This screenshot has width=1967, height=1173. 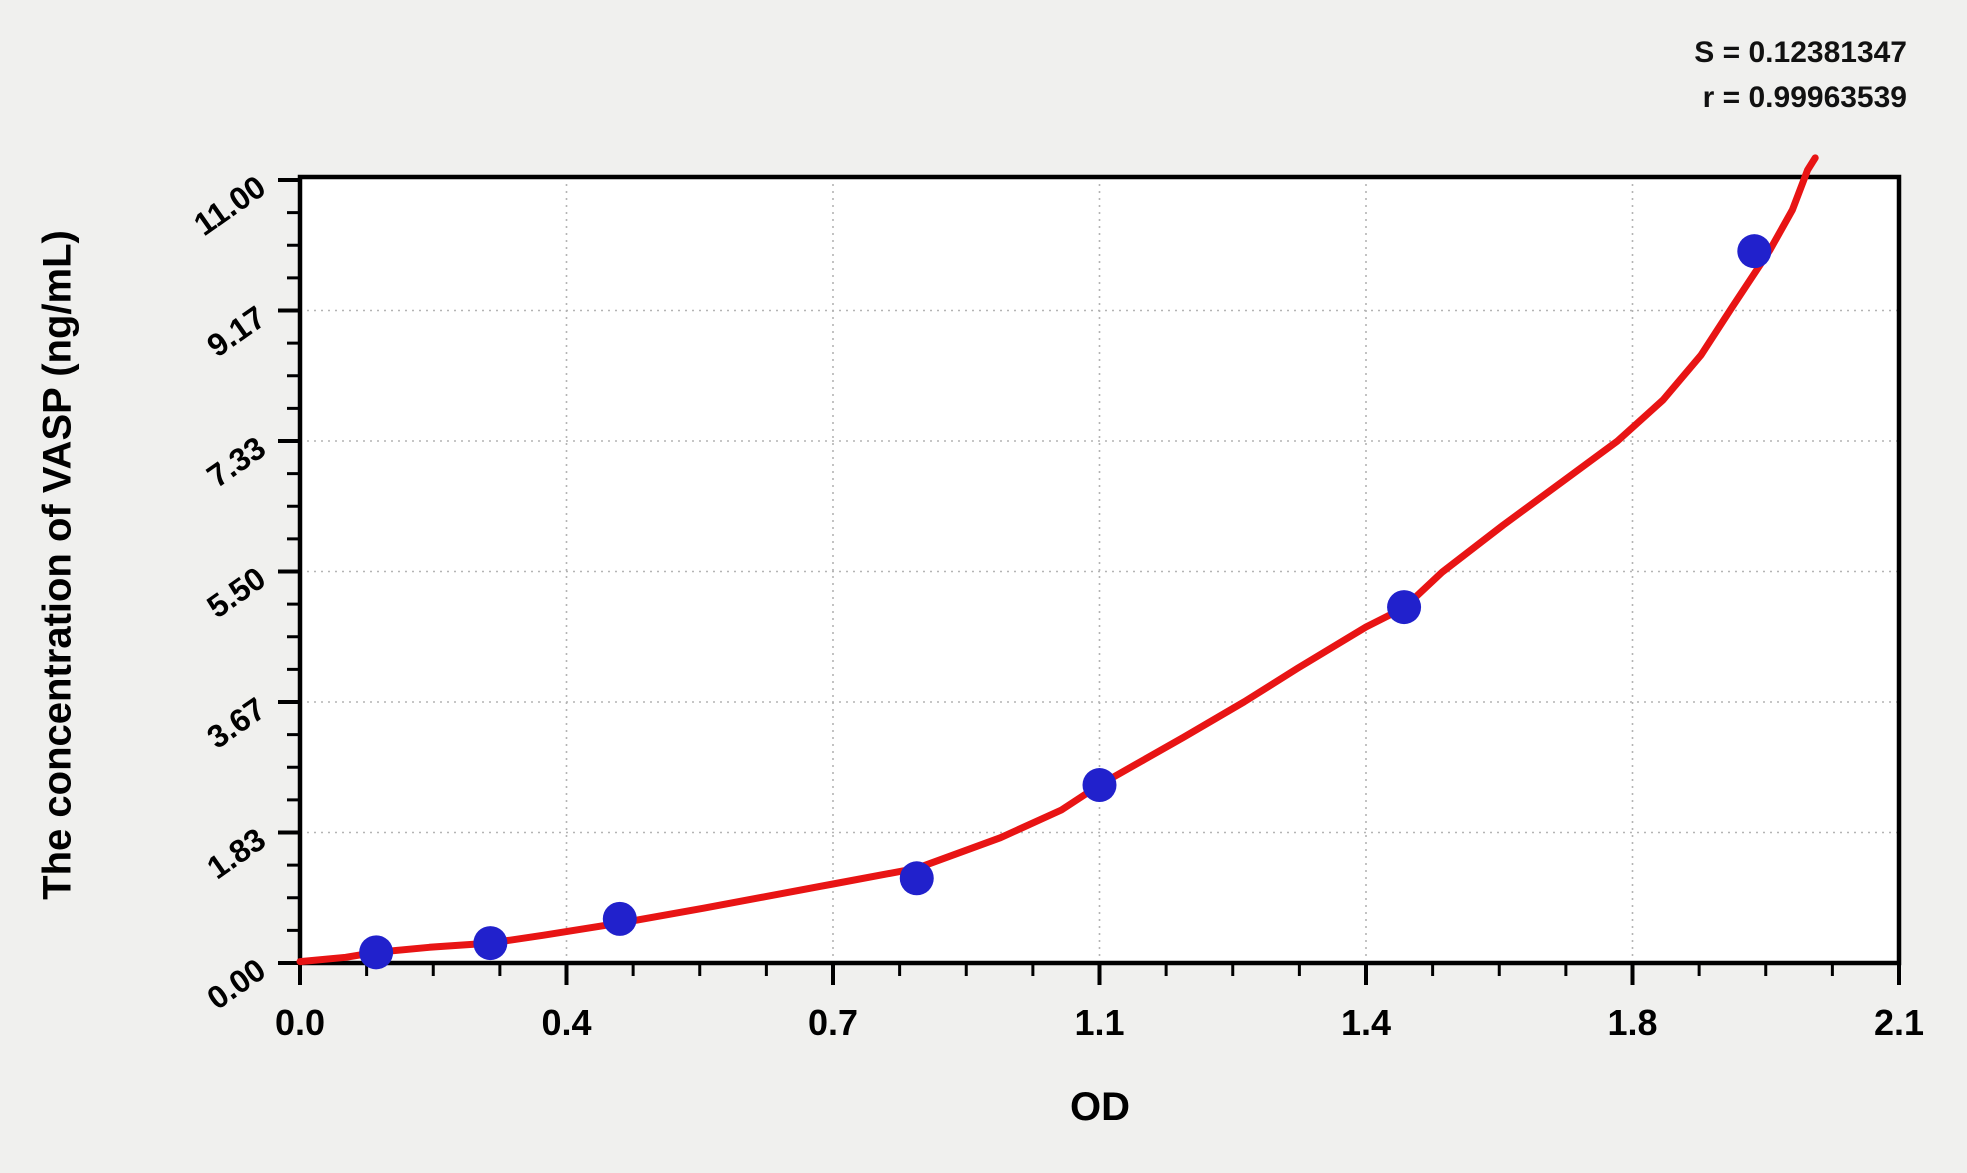 What do you see at coordinates (833, 1022) in the screenshot?
I see `x-tick-label: 0.7` at bounding box center [833, 1022].